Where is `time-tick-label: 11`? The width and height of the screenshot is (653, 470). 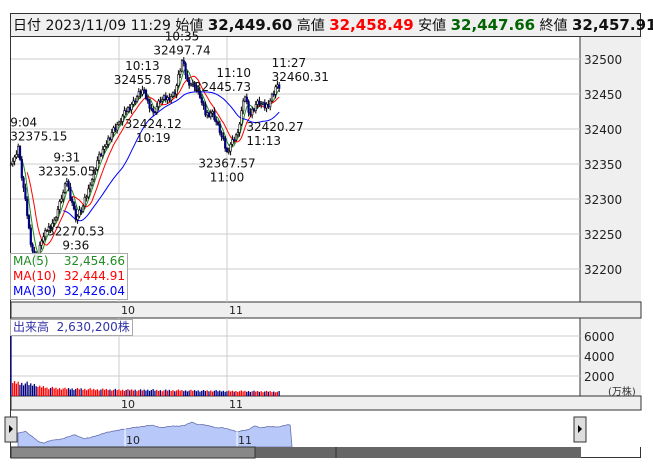 time-tick-label: 11 is located at coordinates (236, 310).